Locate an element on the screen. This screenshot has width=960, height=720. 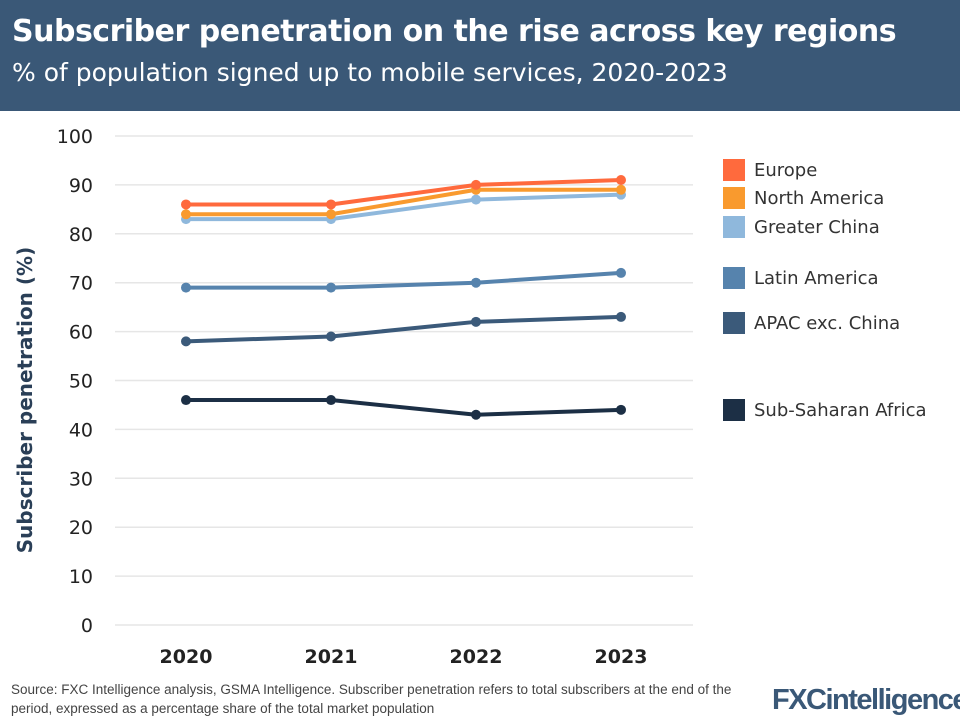
series-sub-saharan-africa is located at coordinates (403, 407).